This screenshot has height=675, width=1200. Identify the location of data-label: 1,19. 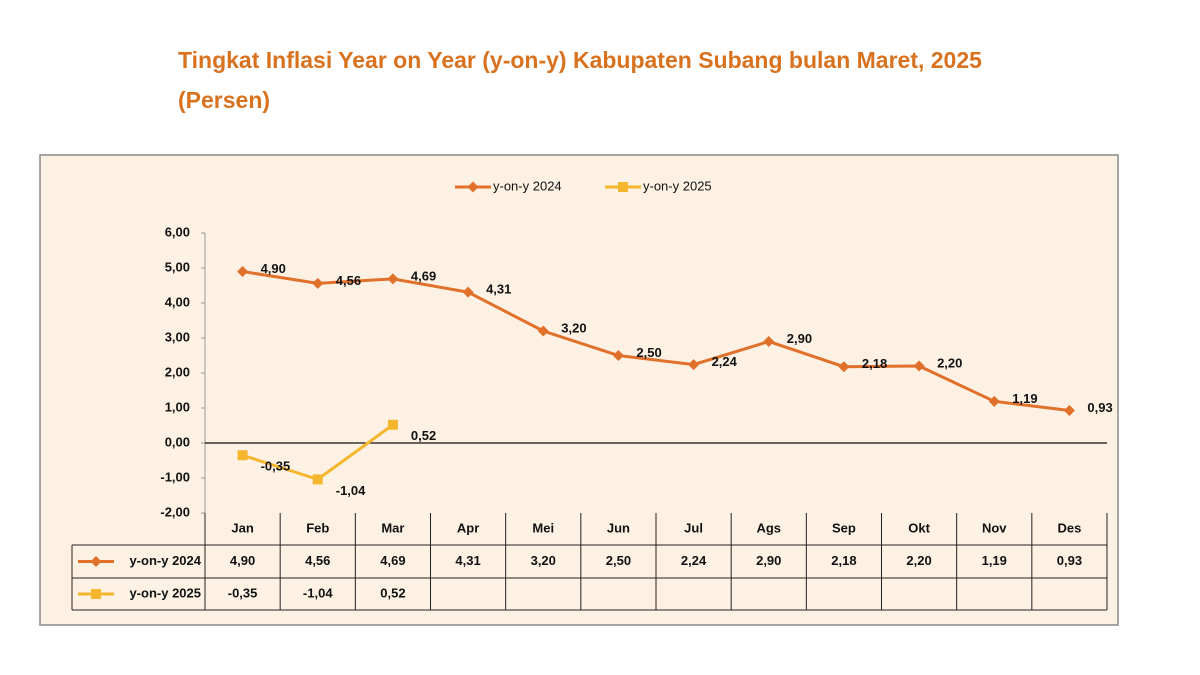
(1024, 398).